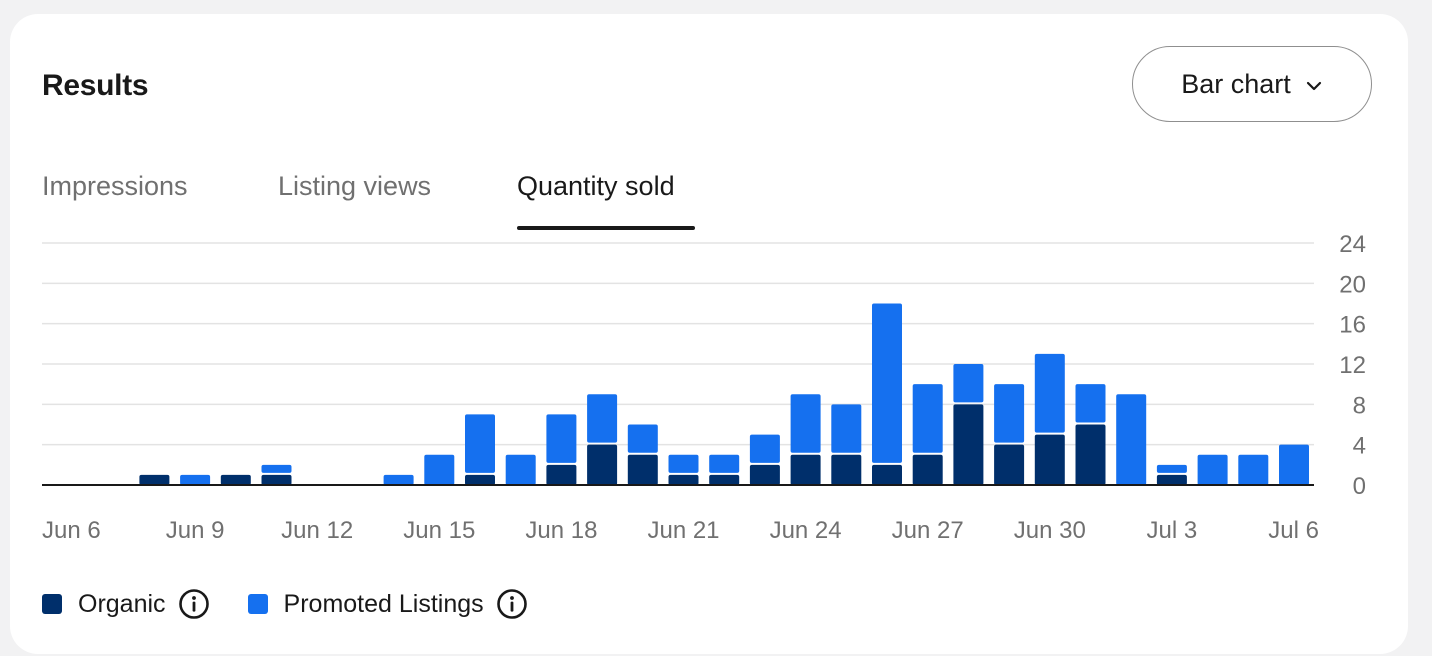 This screenshot has width=1432, height=656. Describe the element at coordinates (596, 186) in the screenshot. I see `tab-quantity-sold: Quantity sold` at that location.